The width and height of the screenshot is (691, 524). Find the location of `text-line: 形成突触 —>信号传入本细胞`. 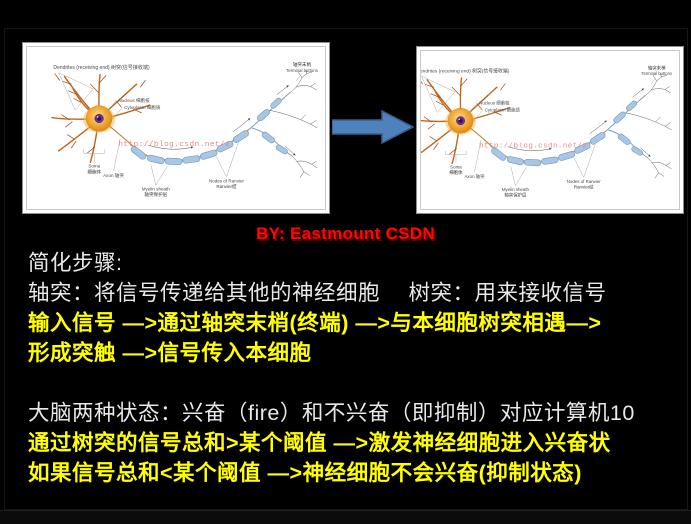

text-line: 形成突触 —>信号传入本细胞 is located at coordinates (170, 353).